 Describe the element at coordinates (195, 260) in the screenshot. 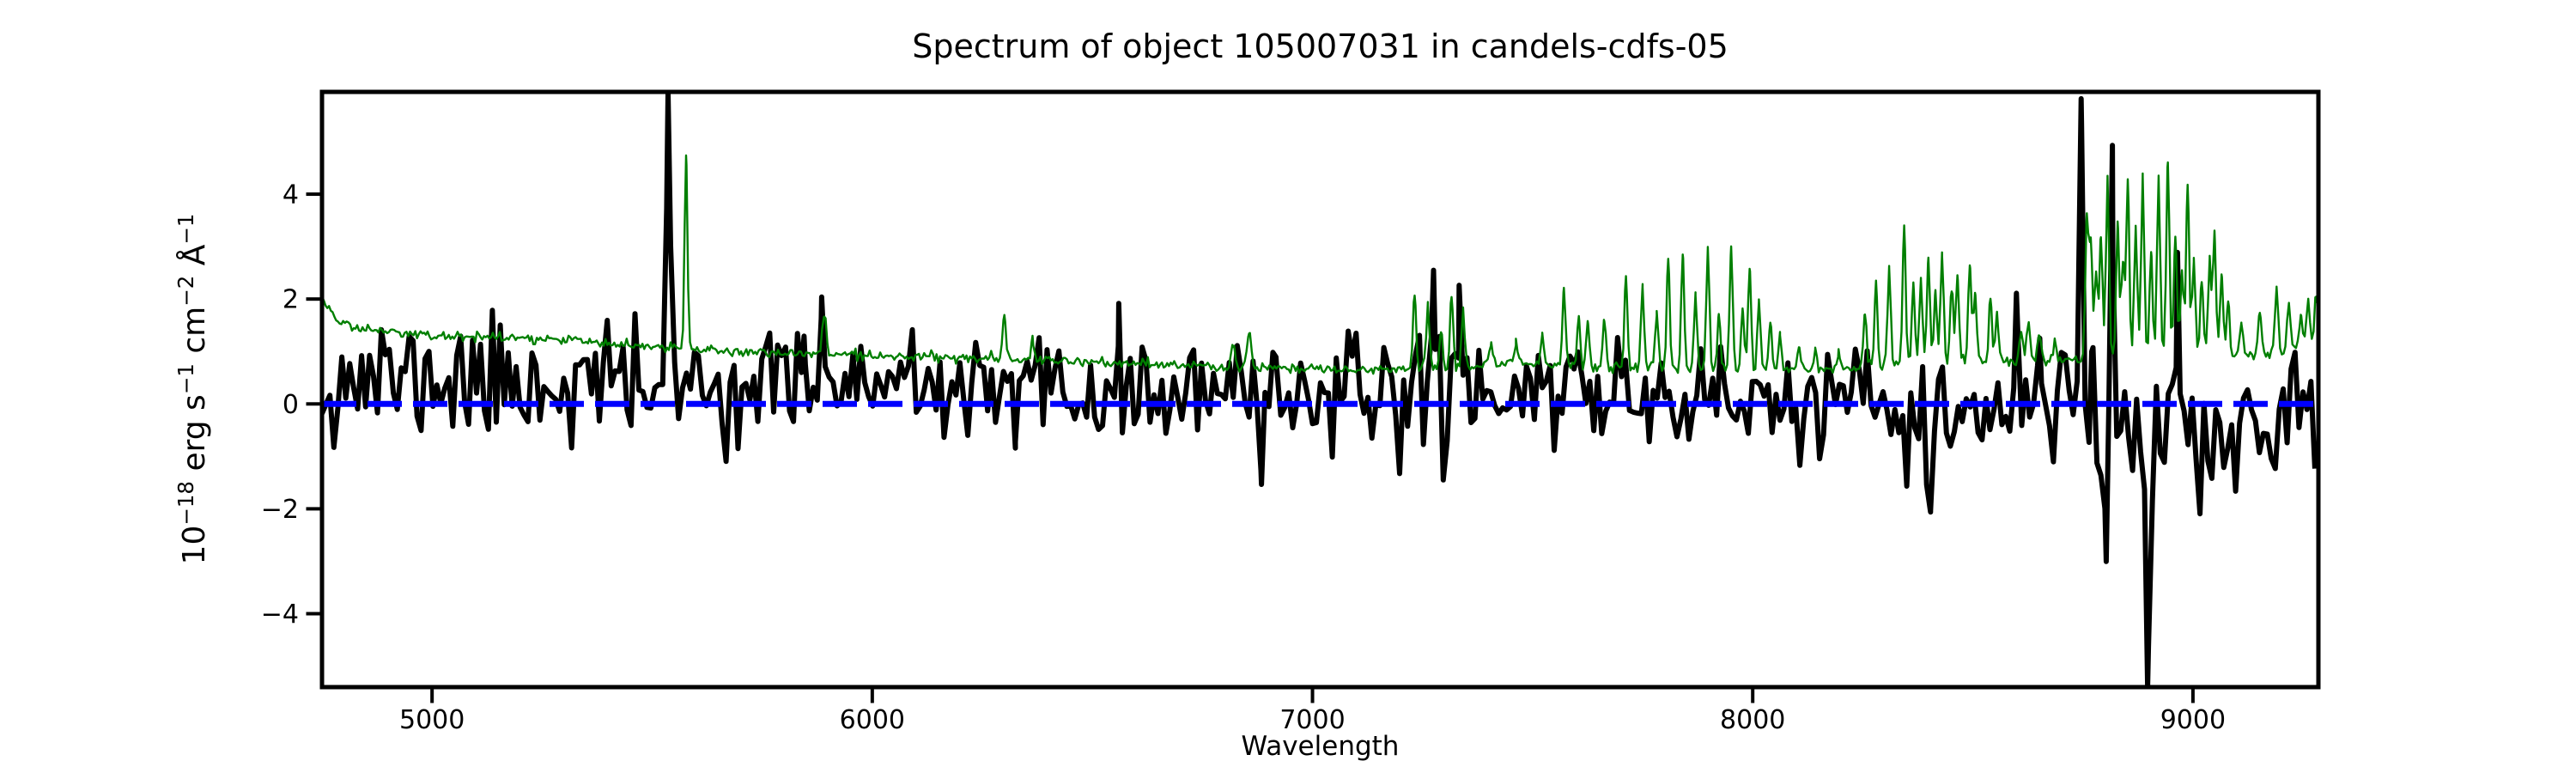

I see `y-axis-label-text: Å` at that location.